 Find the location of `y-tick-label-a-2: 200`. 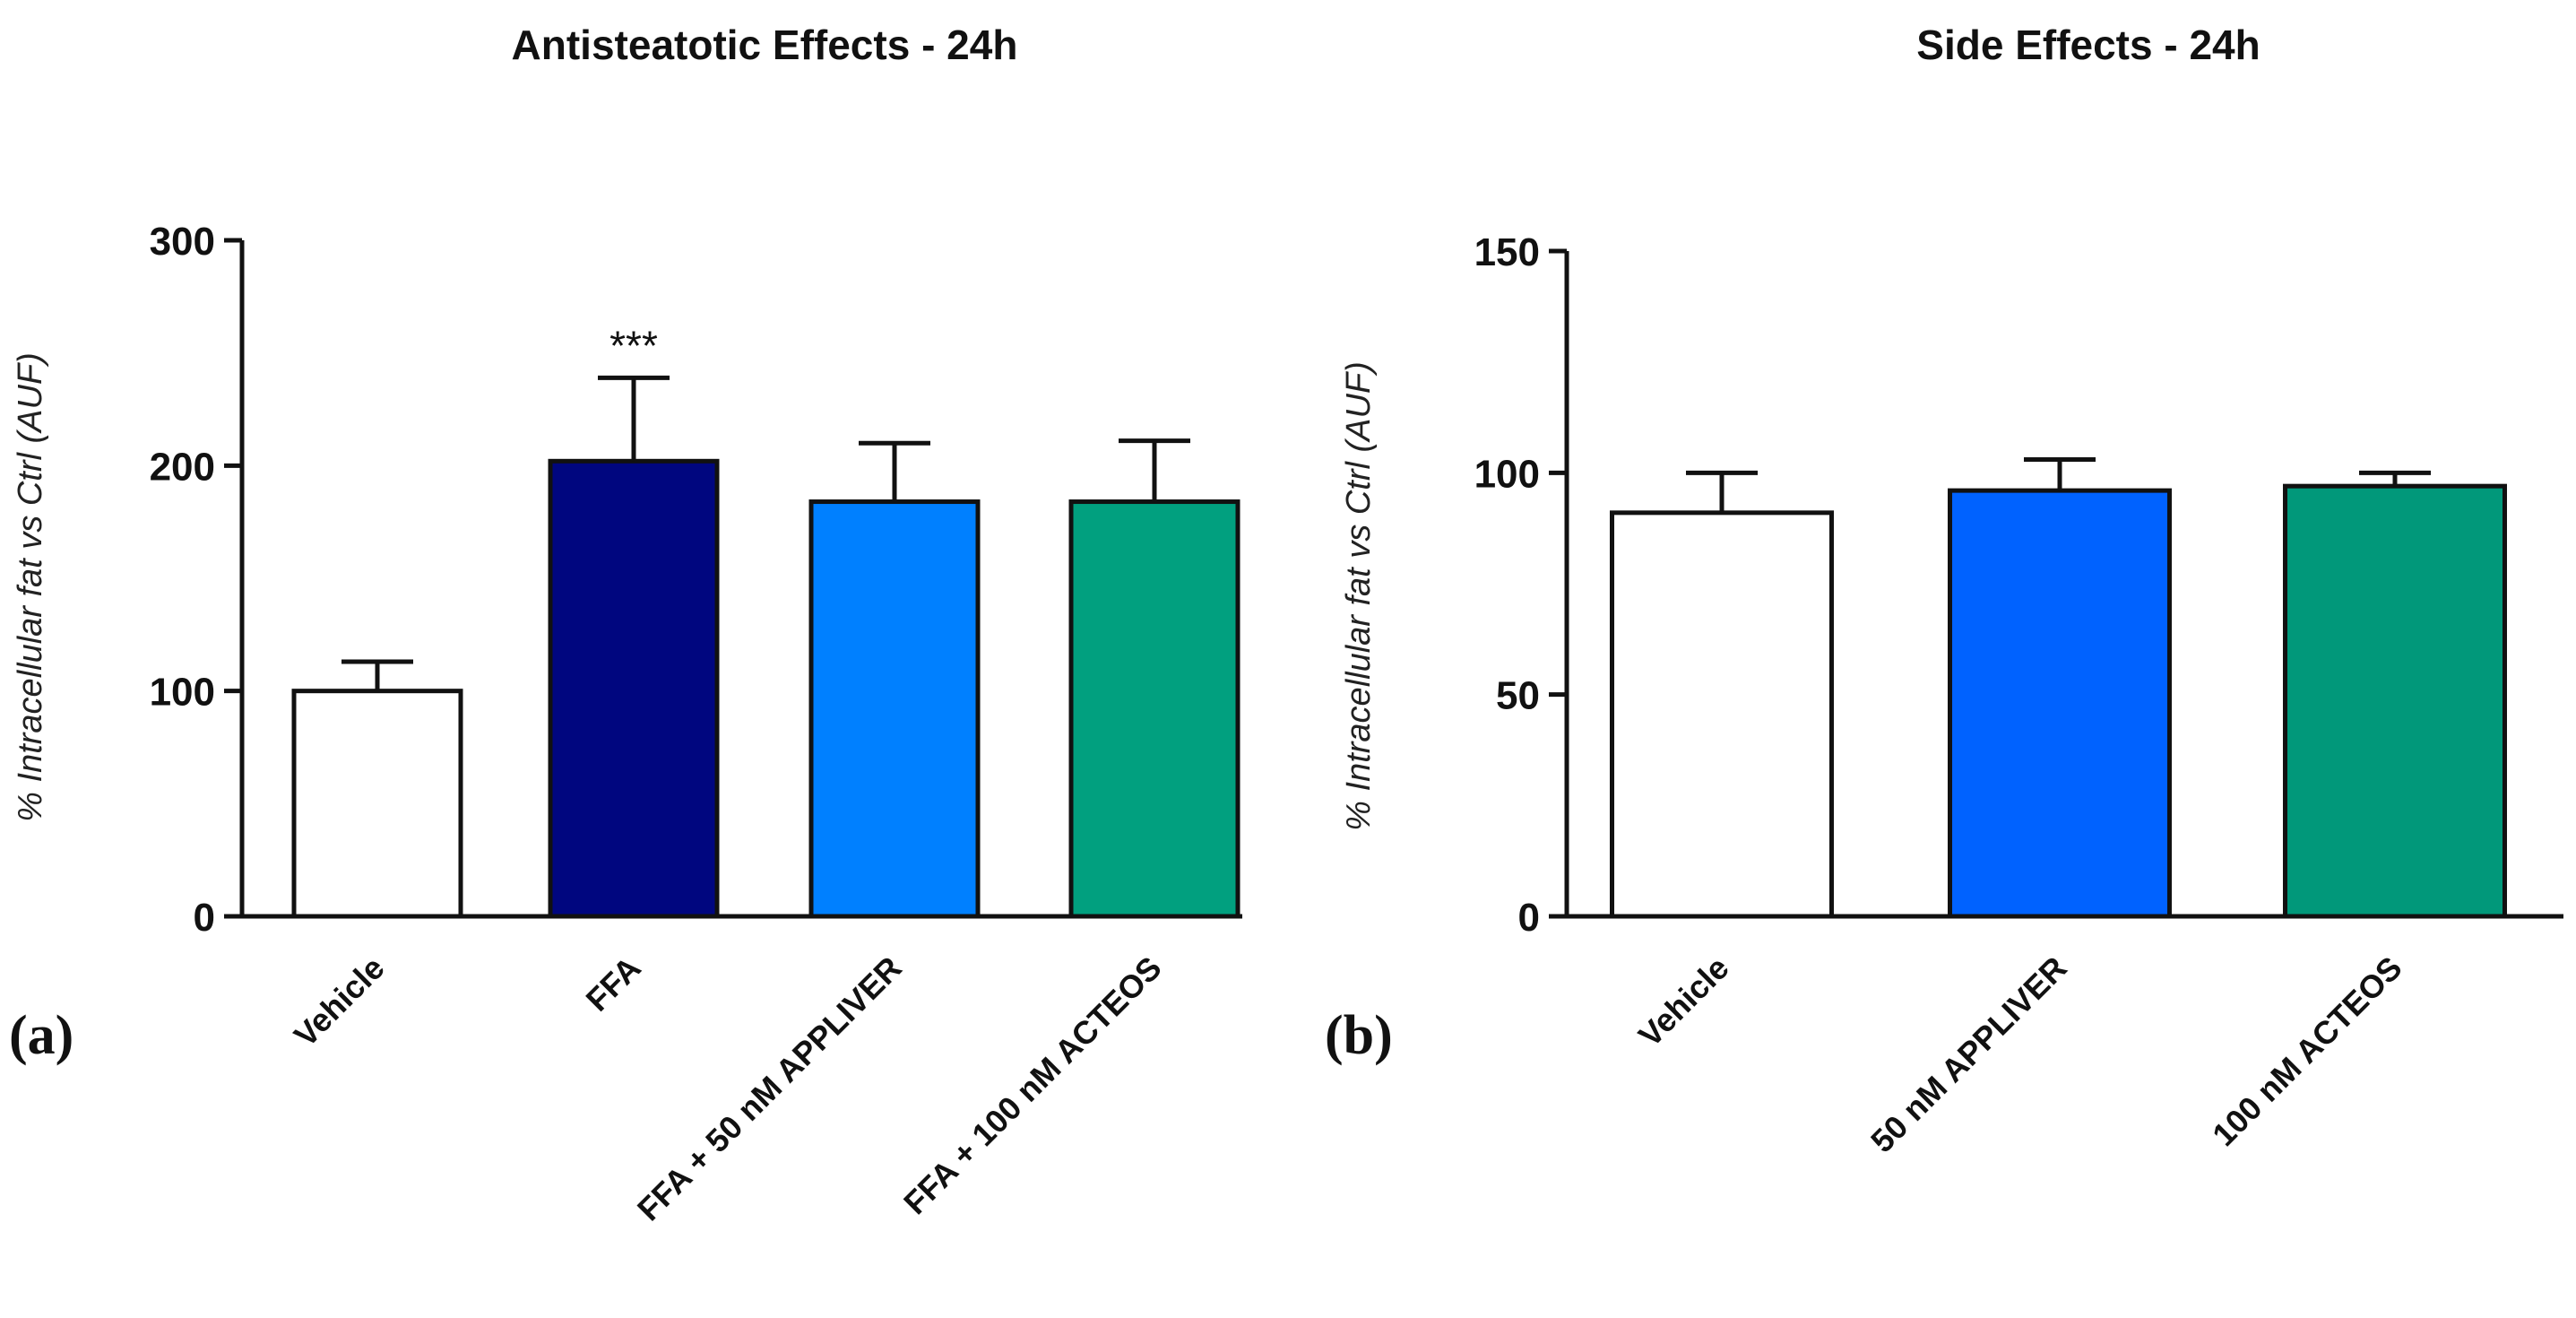

y-tick-label-a-2: 200 is located at coordinates (182, 467).